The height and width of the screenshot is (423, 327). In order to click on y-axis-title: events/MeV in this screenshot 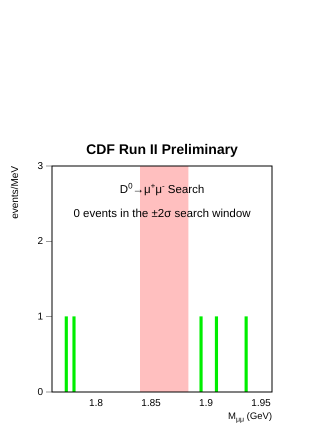, I will do `click(15, 192)`.